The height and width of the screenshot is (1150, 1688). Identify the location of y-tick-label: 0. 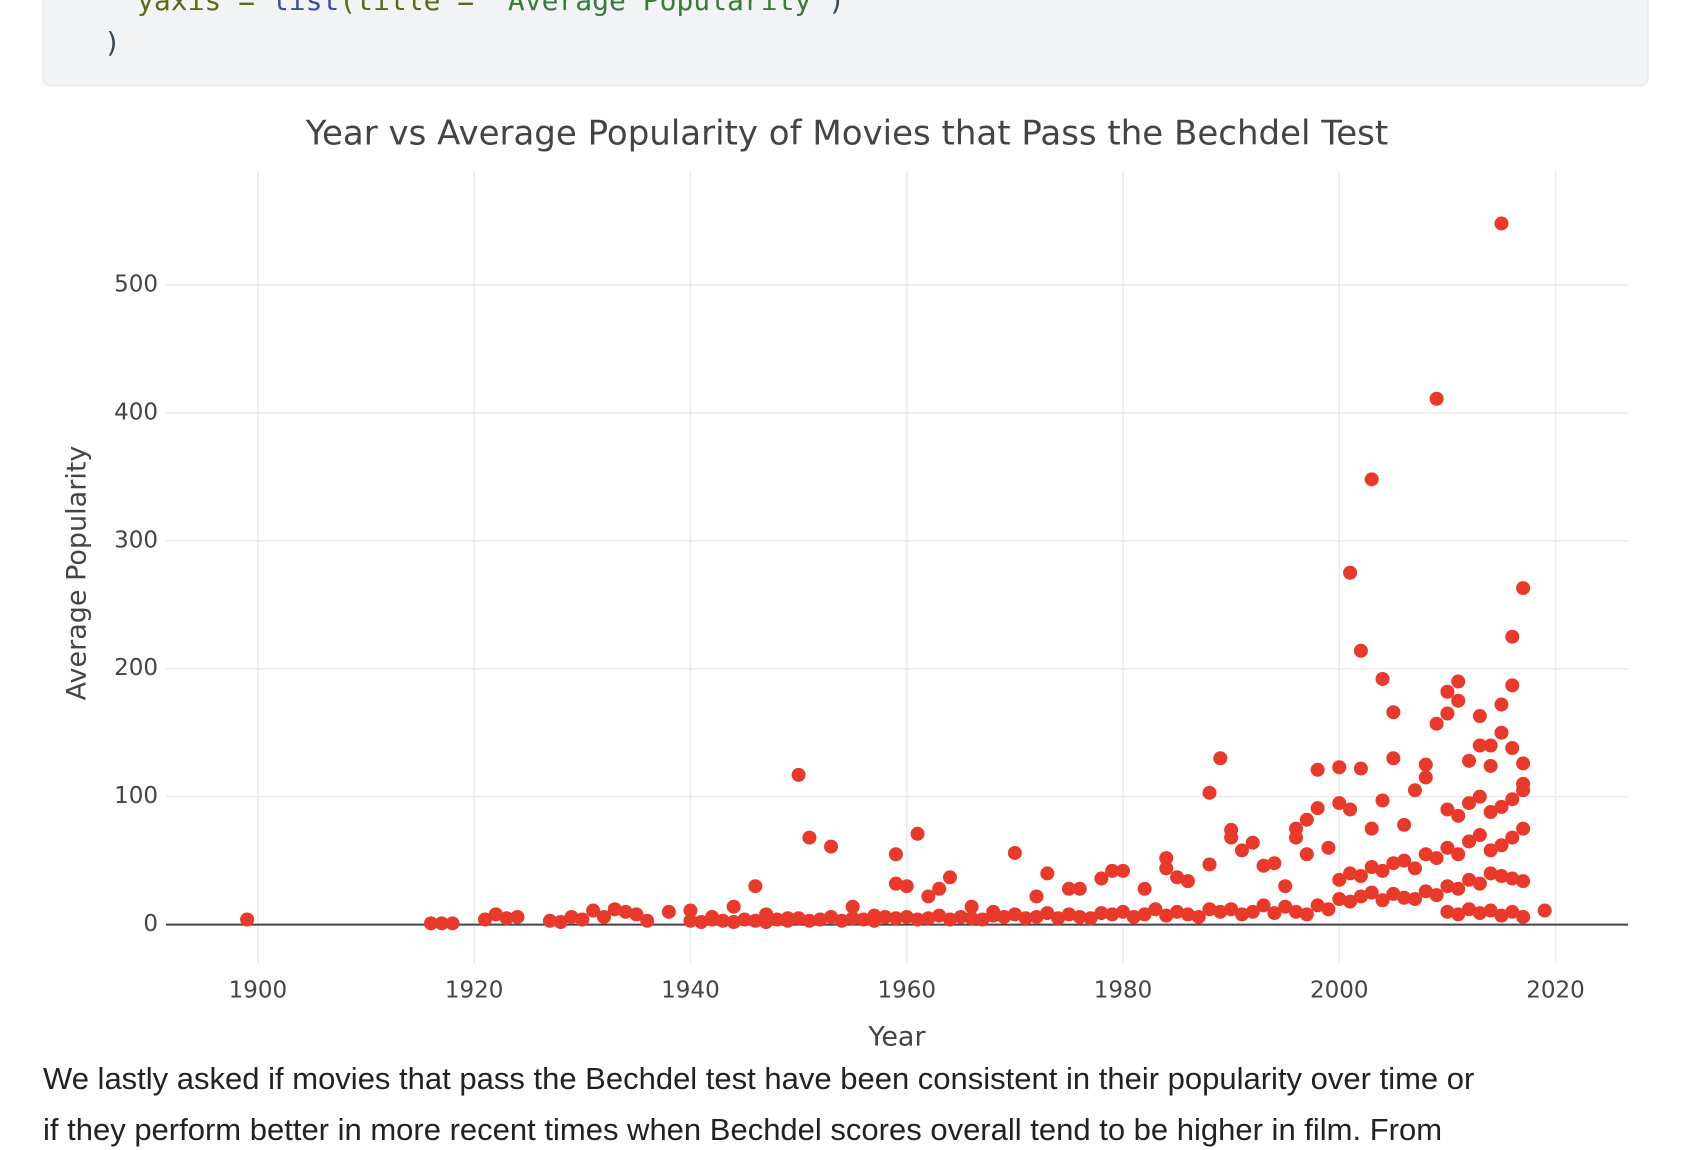
(150, 924).